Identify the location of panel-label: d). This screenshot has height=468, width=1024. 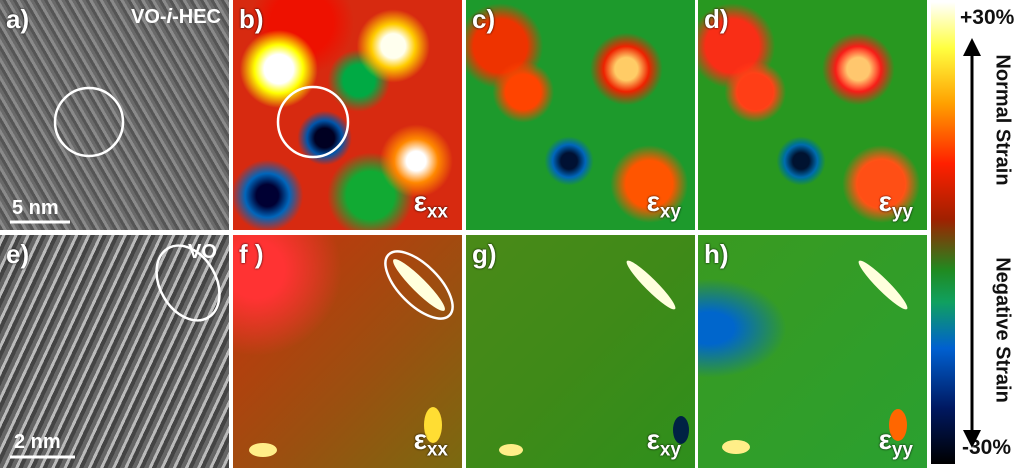
(716, 19).